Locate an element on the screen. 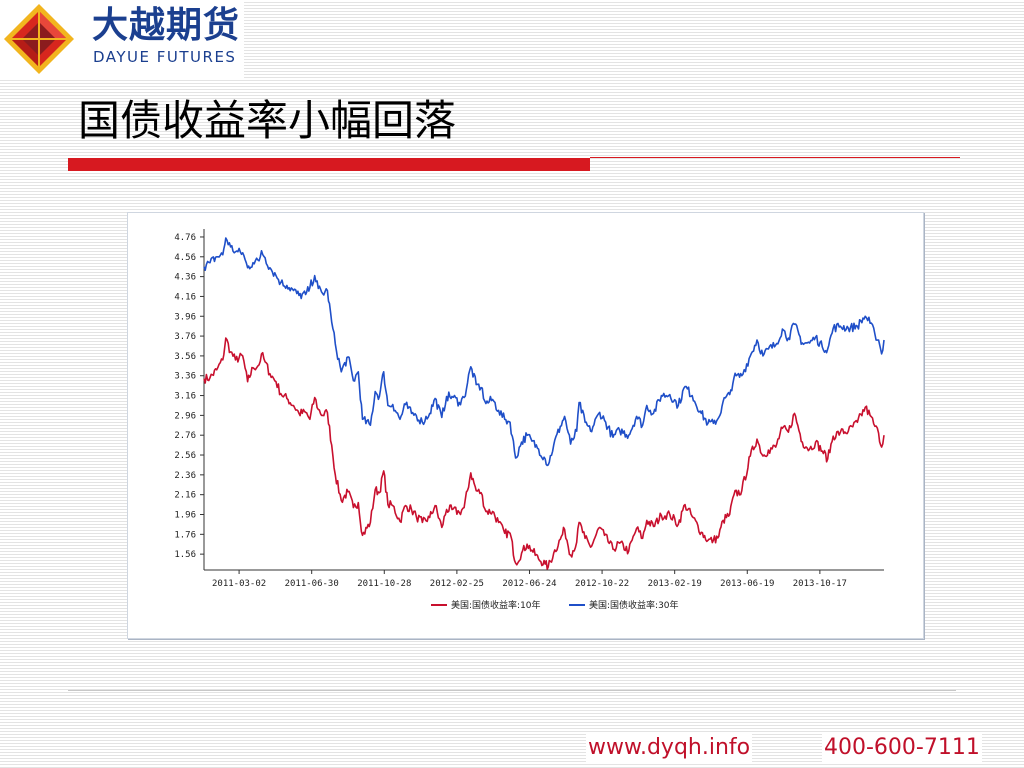 The height and width of the screenshot is (768, 1024). y-tick-label: 4.76 is located at coordinates (185, 238).